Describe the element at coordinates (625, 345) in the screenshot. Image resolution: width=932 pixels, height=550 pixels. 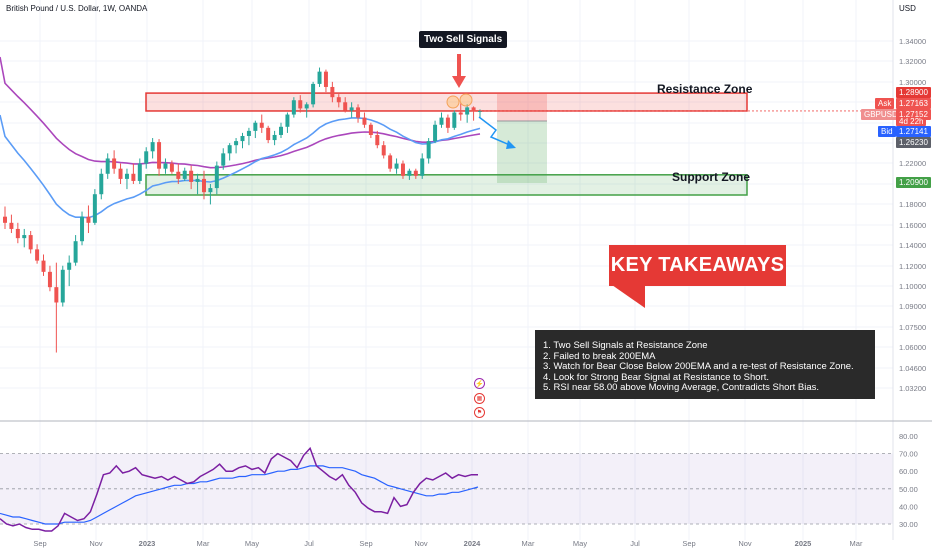
I see `takeaway-1: 1. Two Sell Signals at Resistance Zone` at that location.